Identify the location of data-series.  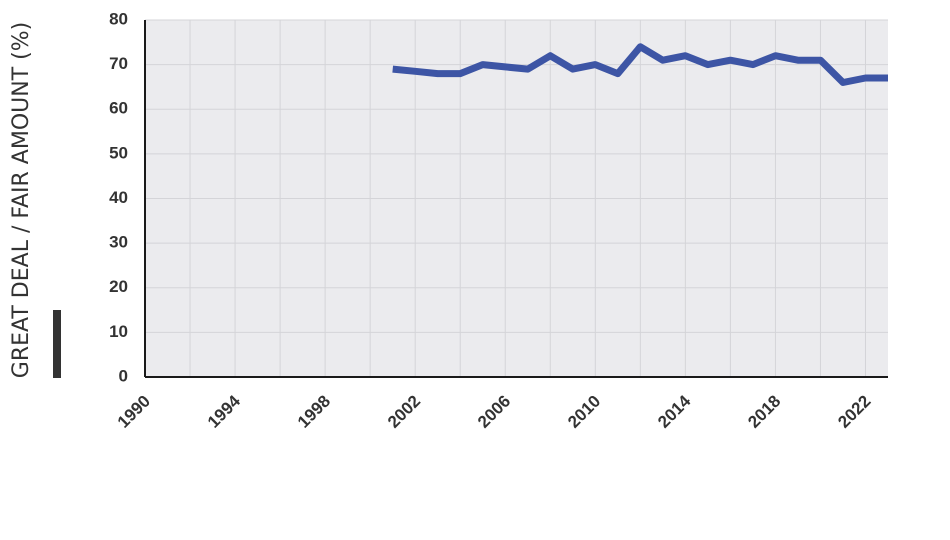
(640, 64).